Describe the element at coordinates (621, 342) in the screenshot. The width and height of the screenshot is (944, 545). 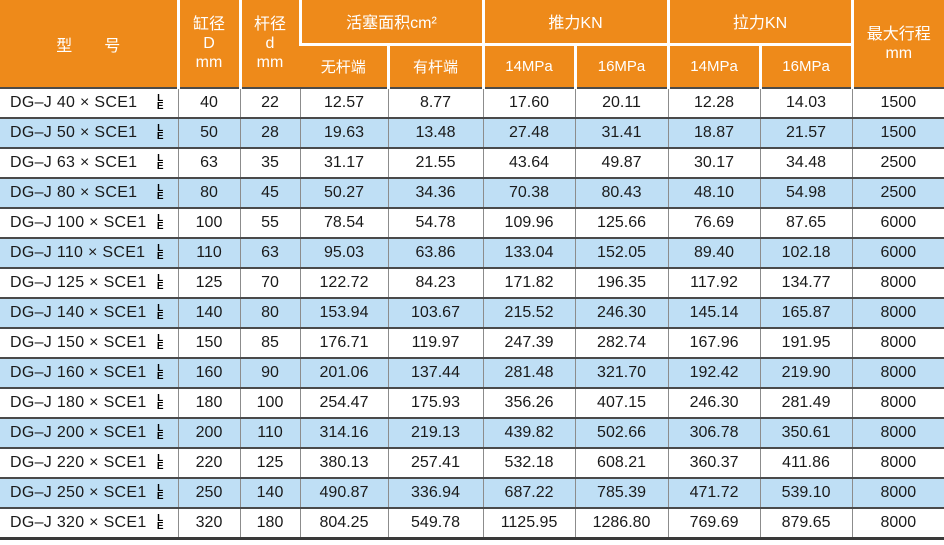
I see `push-16mpa-cell: 282.74` at that location.